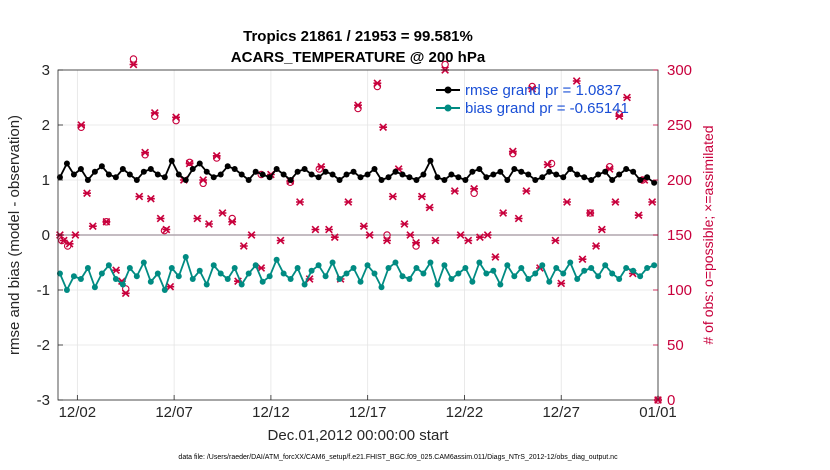 The height and width of the screenshot is (470, 830). I want to click on x-tick-label: 12/02, so click(78, 412).